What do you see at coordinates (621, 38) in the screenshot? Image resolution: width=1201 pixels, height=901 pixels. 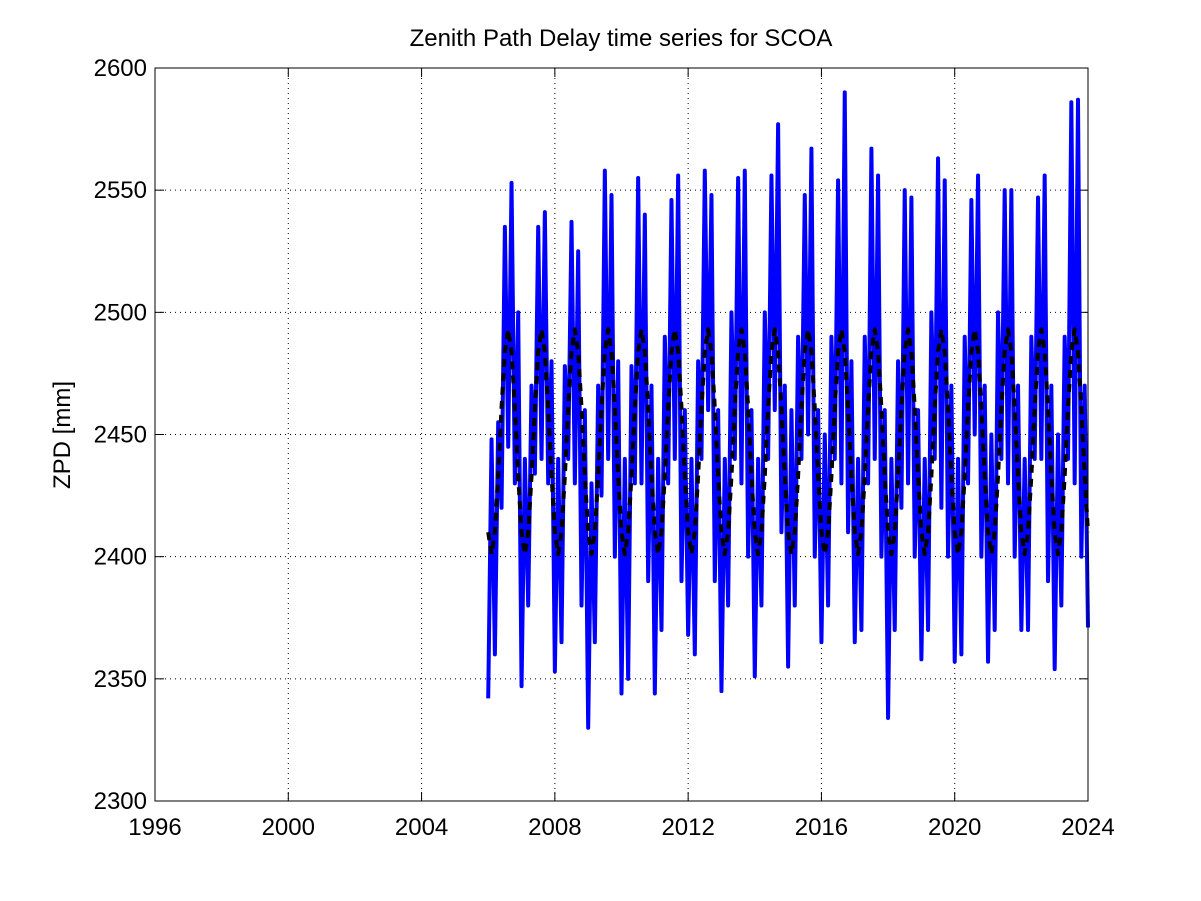 I see `chart-title: Zenith Path Delay time series for SCOA` at bounding box center [621, 38].